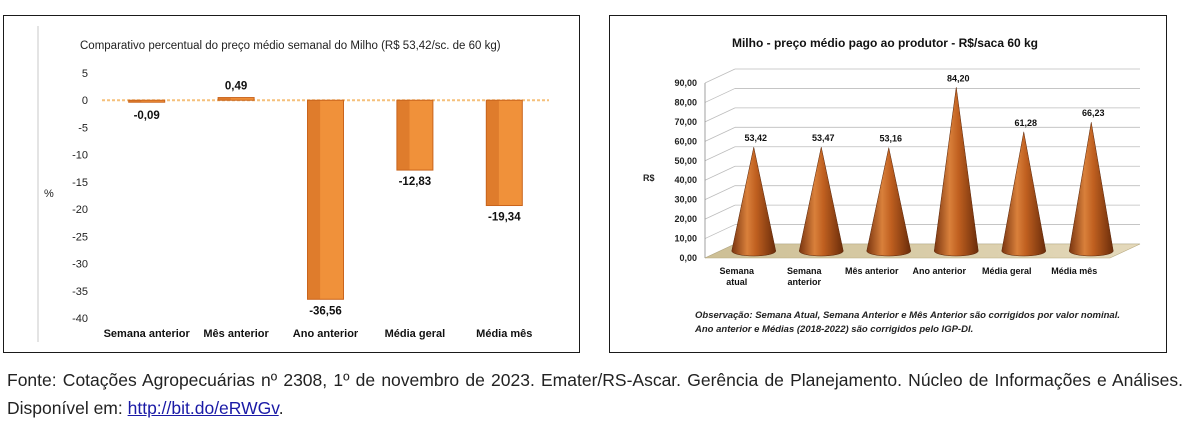 Image resolution: width=1190 pixels, height=430 pixels. I want to click on price-data-label: 66,23, so click(1093, 113).